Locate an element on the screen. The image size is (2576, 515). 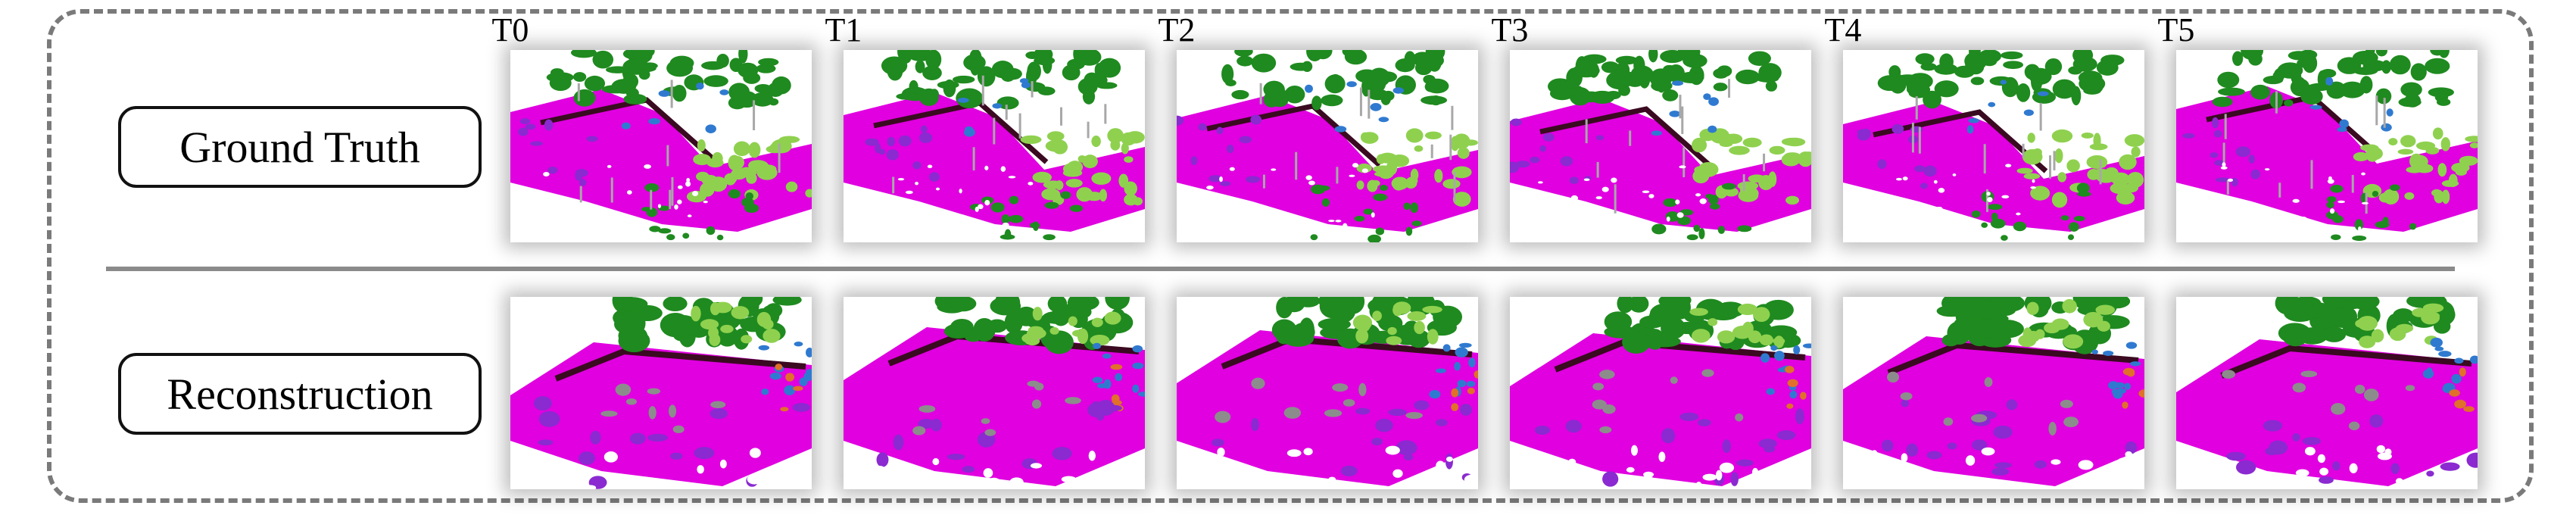
gt-scene-t3 is located at coordinates (1660, 145).